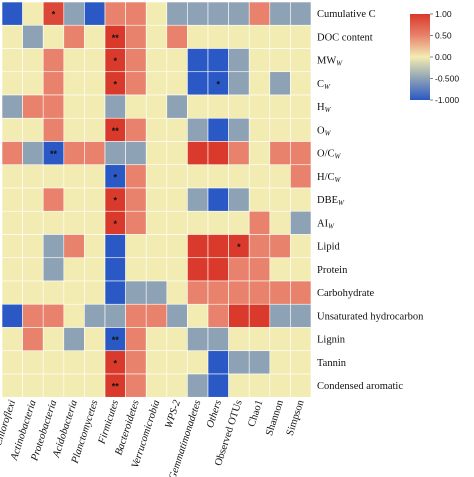  I want to click on legend-tick-label: -1.000, so click(447, 100).